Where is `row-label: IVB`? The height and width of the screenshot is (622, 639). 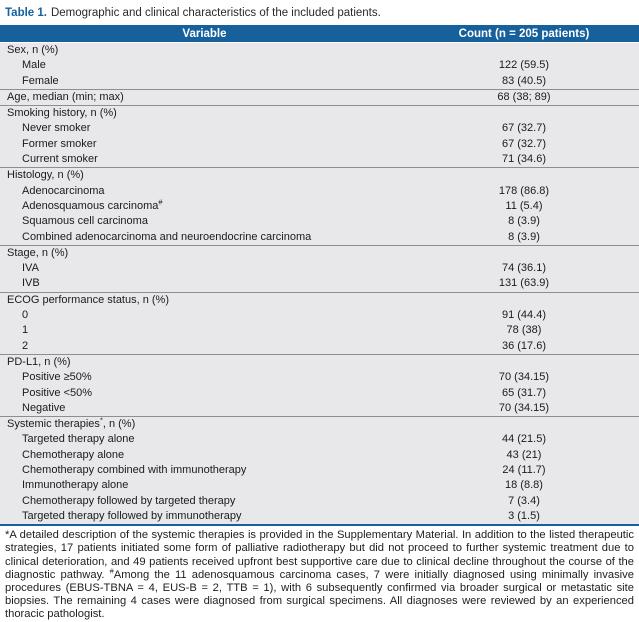
row-label: IVB is located at coordinates (31, 283).